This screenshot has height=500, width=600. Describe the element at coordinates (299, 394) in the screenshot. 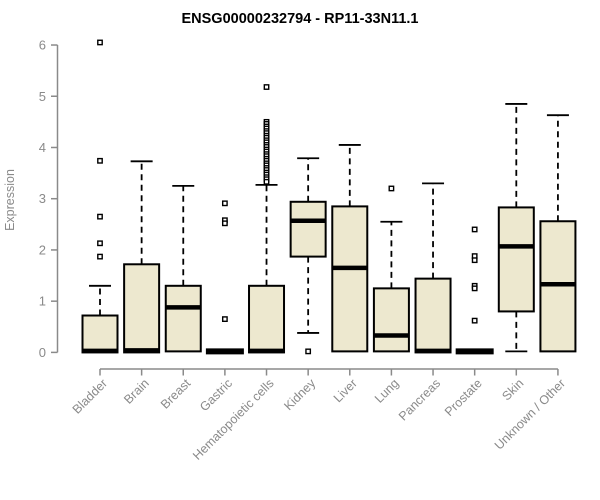

I see `x-axis-label-kidney: Kidney` at that location.